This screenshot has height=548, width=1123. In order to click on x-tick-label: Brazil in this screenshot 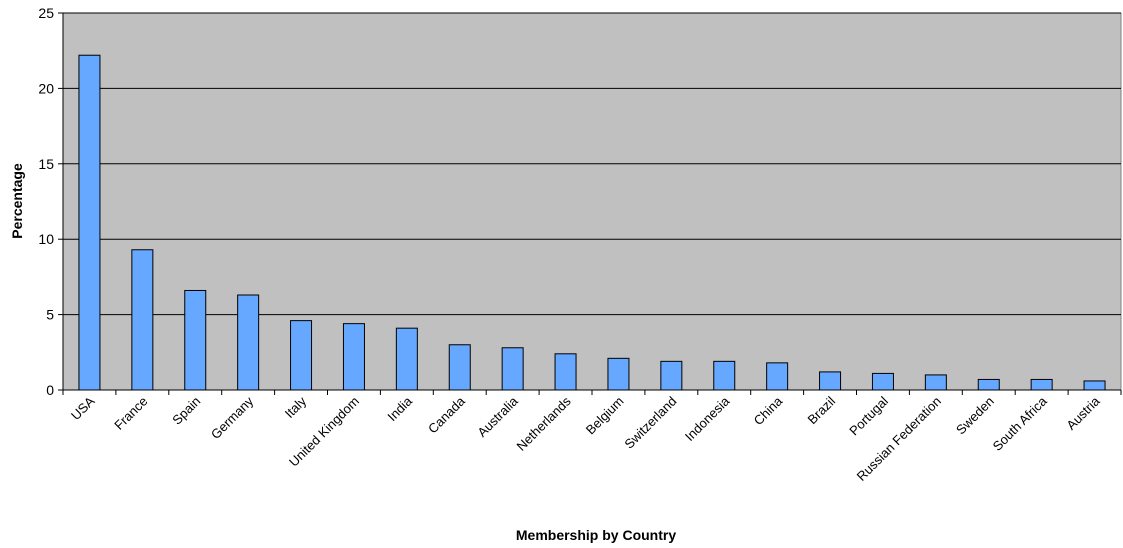, I will do `click(822, 410)`.